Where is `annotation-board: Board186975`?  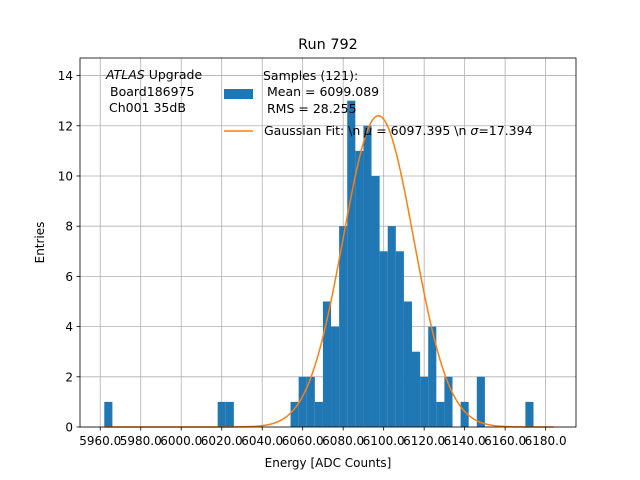
annotation-board: Board186975 is located at coordinates (152, 91).